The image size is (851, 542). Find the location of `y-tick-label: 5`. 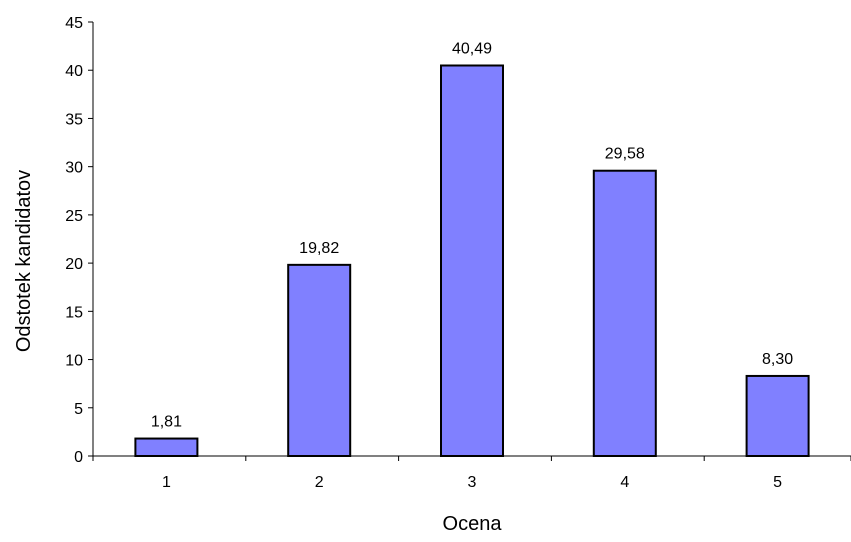

y-tick-label: 5 is located at coordinates (78, 409).